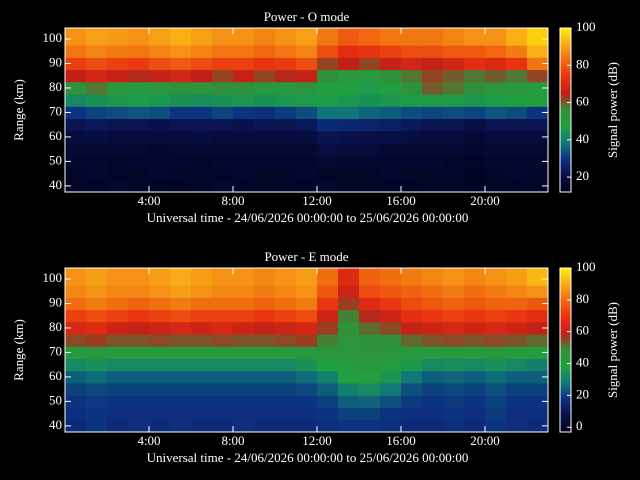  I want to click on colorbar-tick-label: 60, so click(582, 330).